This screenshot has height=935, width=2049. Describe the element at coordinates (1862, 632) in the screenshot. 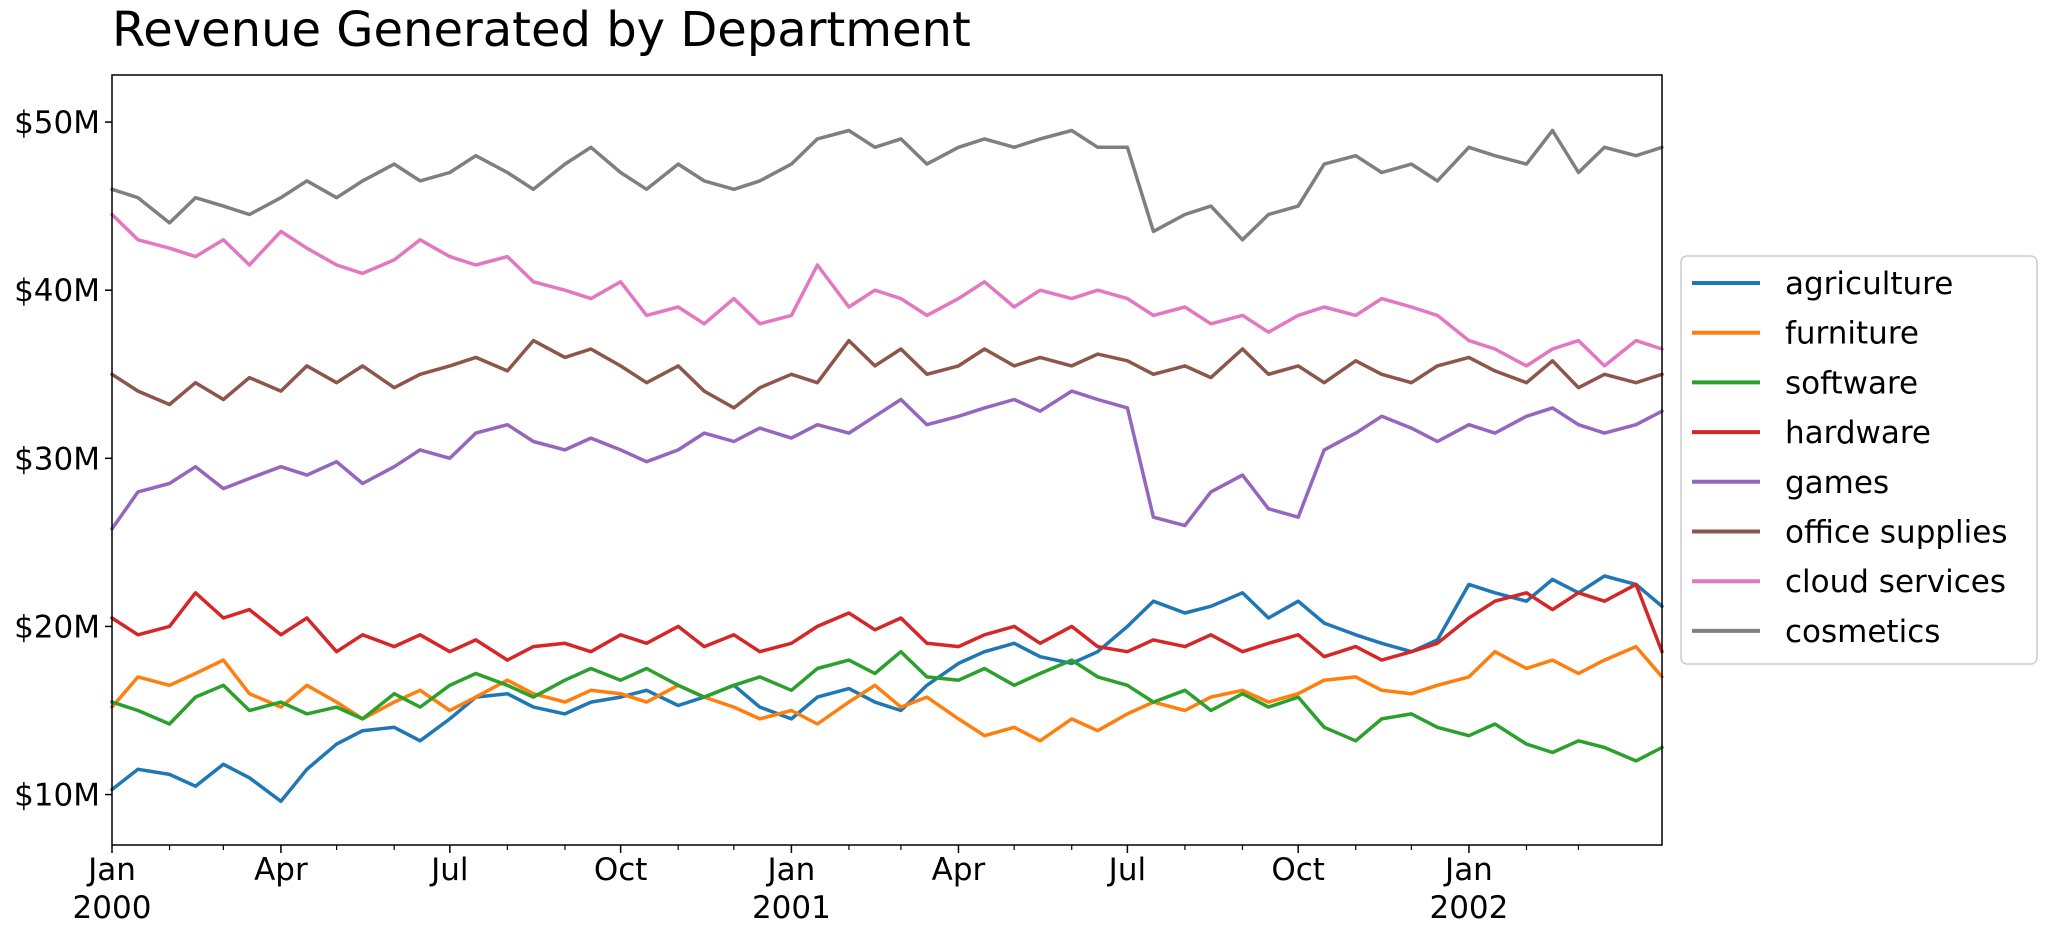

I see `legend-label: cosmetics` at that location.